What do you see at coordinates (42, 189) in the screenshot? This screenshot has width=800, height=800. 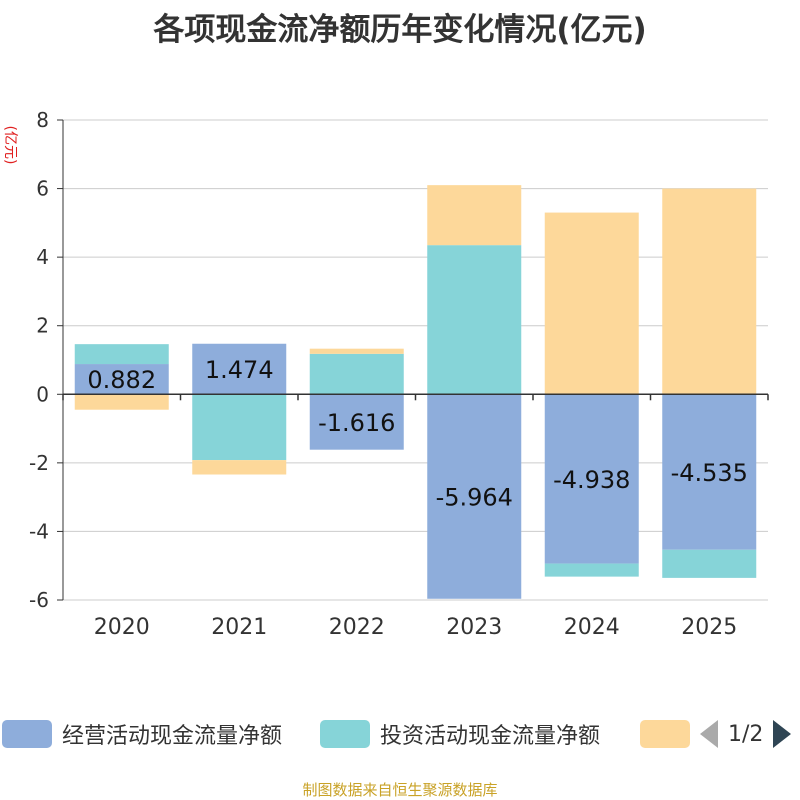 I see `y-tick-label: 6` at bounding box center [42, 189].